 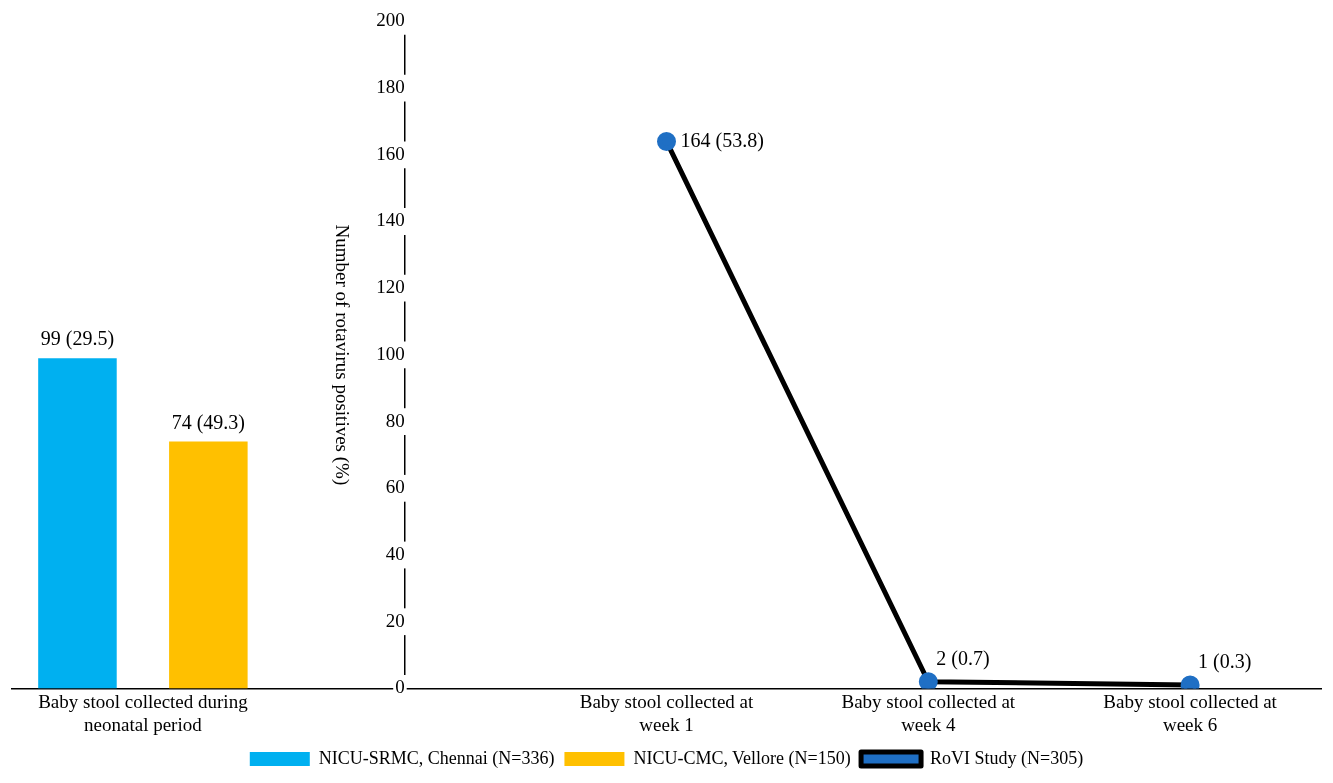 I want to click on y-axis-title: Number of rotavirus positives (%), so click(x=341, y=355).